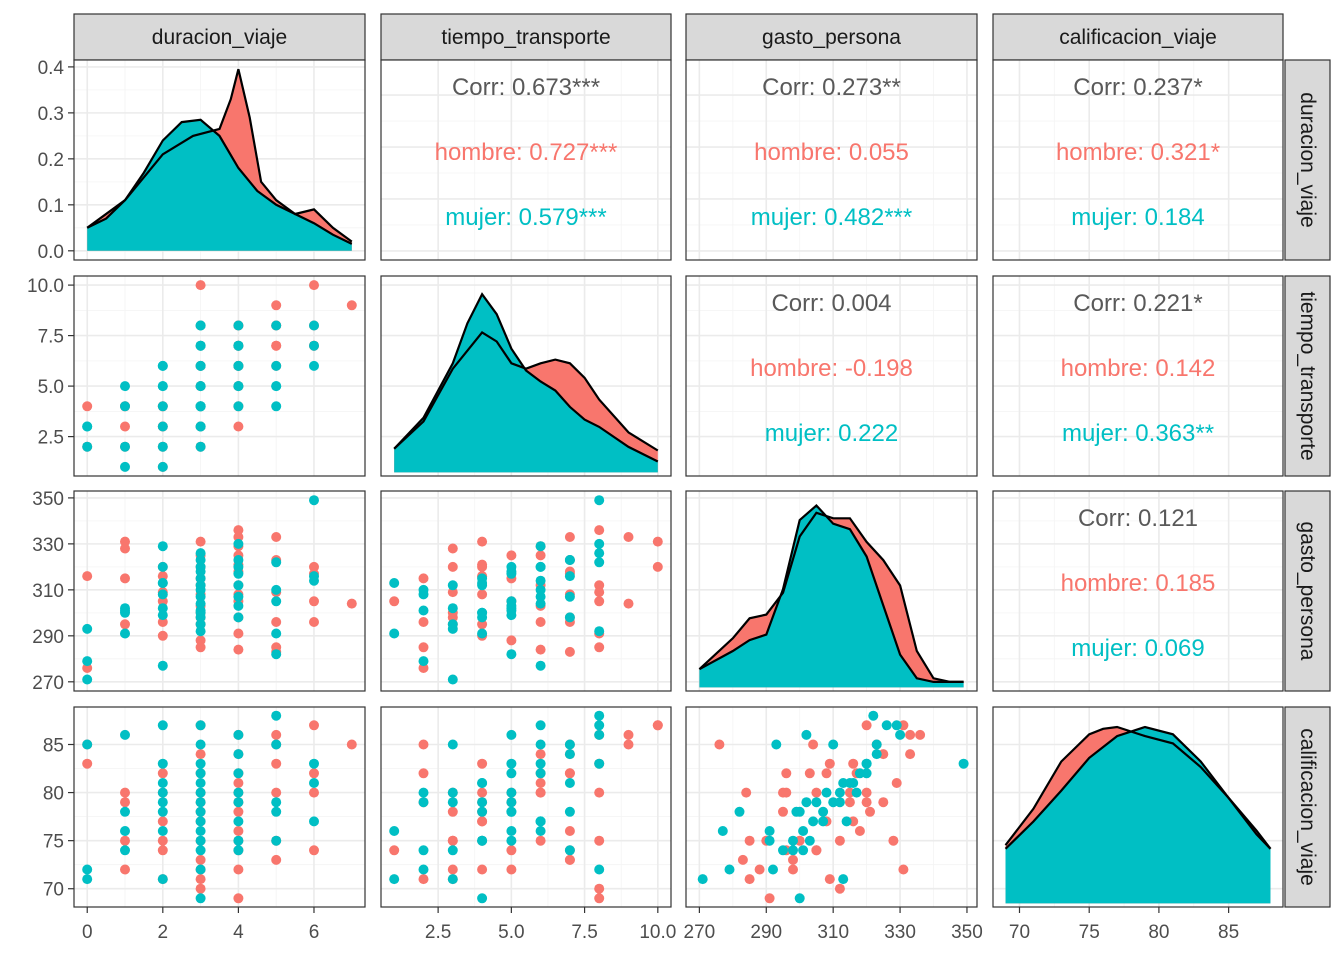 The image size is (1344, 960). Describe the element at coordinates (87, 932) in the screenshot. I see `x-tick-label: 0` at that location.